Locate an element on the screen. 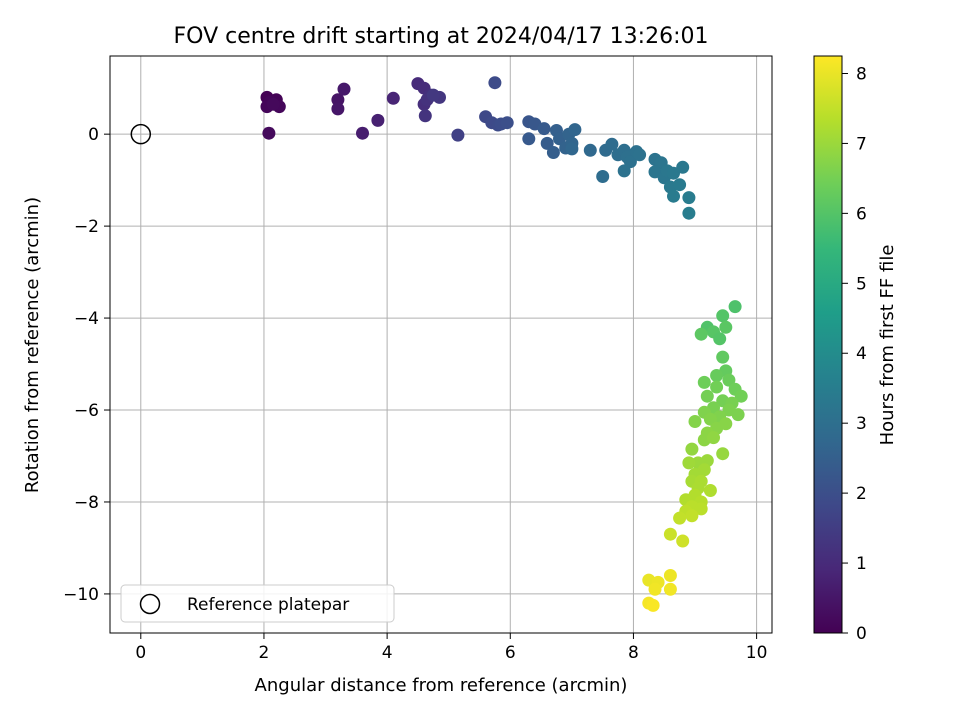 This screenshot has width=960, height=720. reference-platepar-marker is located at coordinates (141, 134).